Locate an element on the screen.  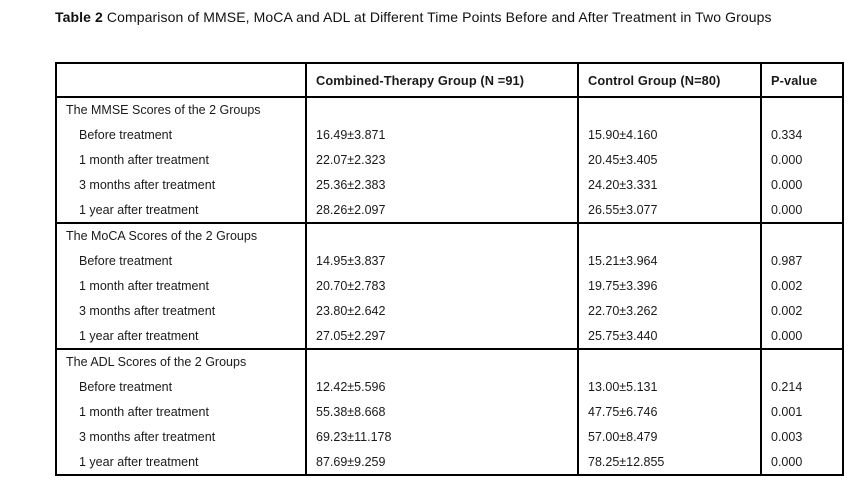
combined-value: 87.69±9.259 is located at coordinates (442, 462).